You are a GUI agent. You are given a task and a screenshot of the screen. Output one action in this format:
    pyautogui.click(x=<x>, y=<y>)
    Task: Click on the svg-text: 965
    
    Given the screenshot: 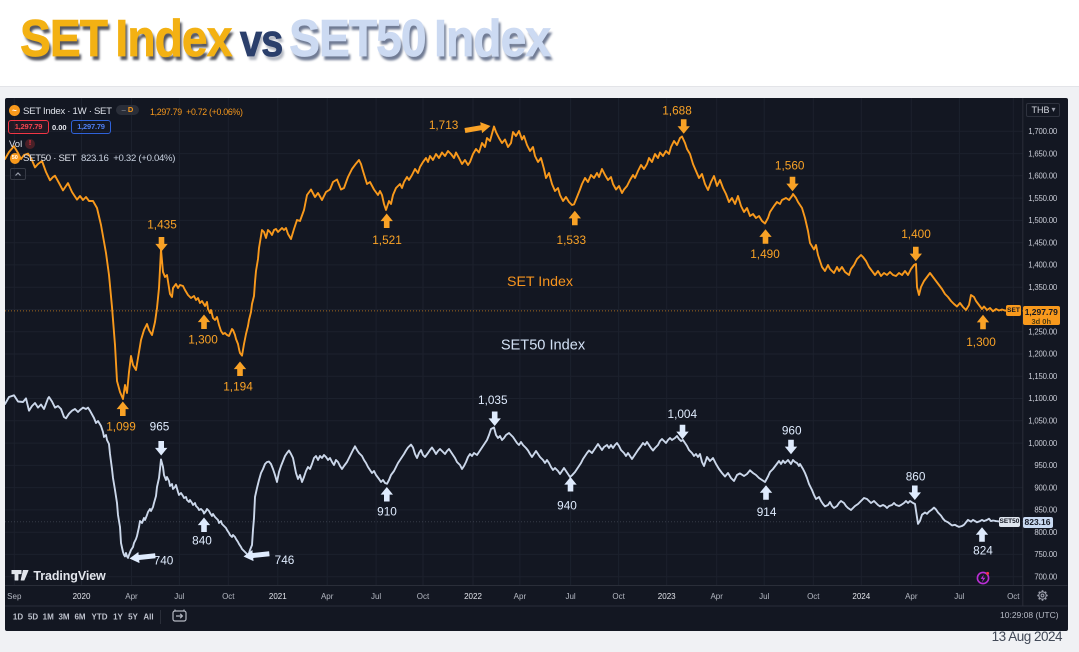 What is the action you would take?
    pyautogui.click(x=160, y=426)
    